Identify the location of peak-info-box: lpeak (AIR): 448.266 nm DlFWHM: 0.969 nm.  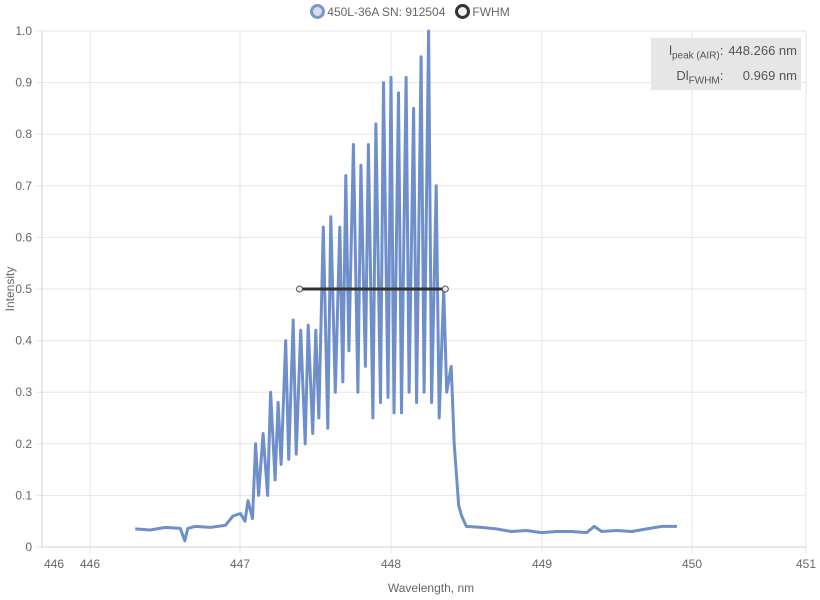
(726, 64).